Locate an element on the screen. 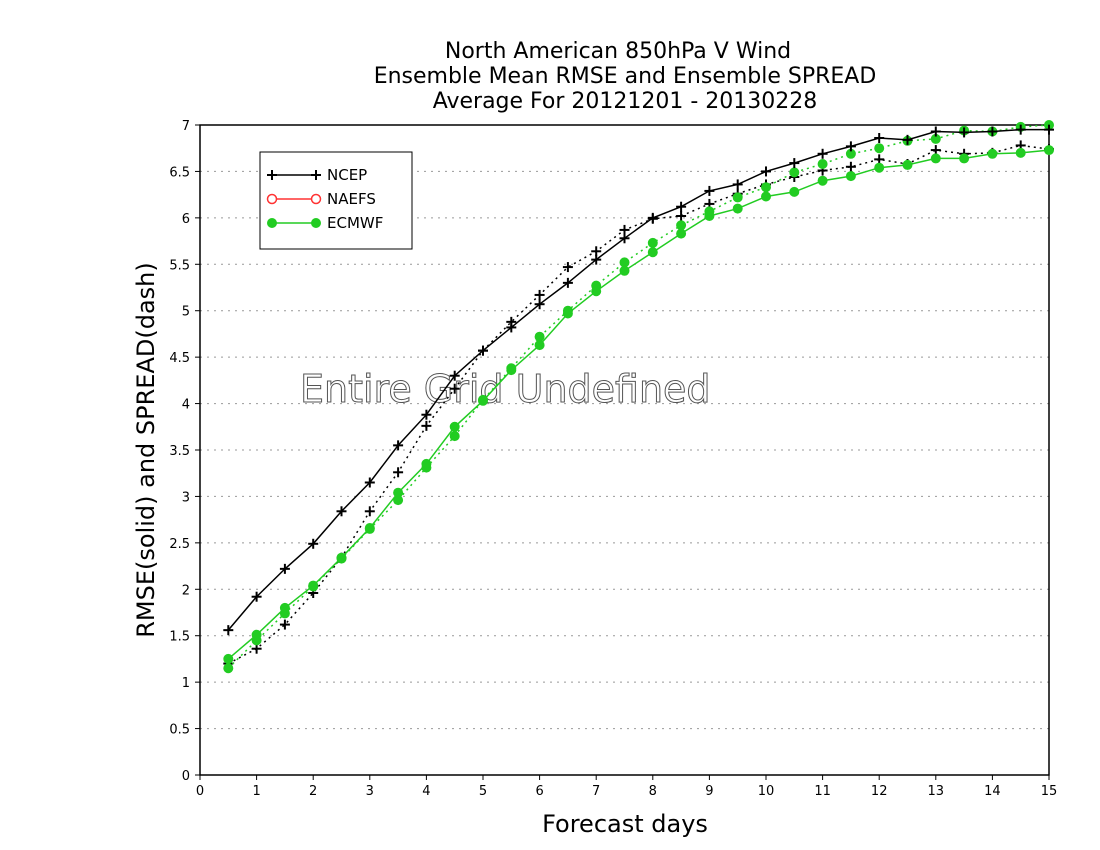  y-tick-label: 6 is located at coordinates (186, 219).